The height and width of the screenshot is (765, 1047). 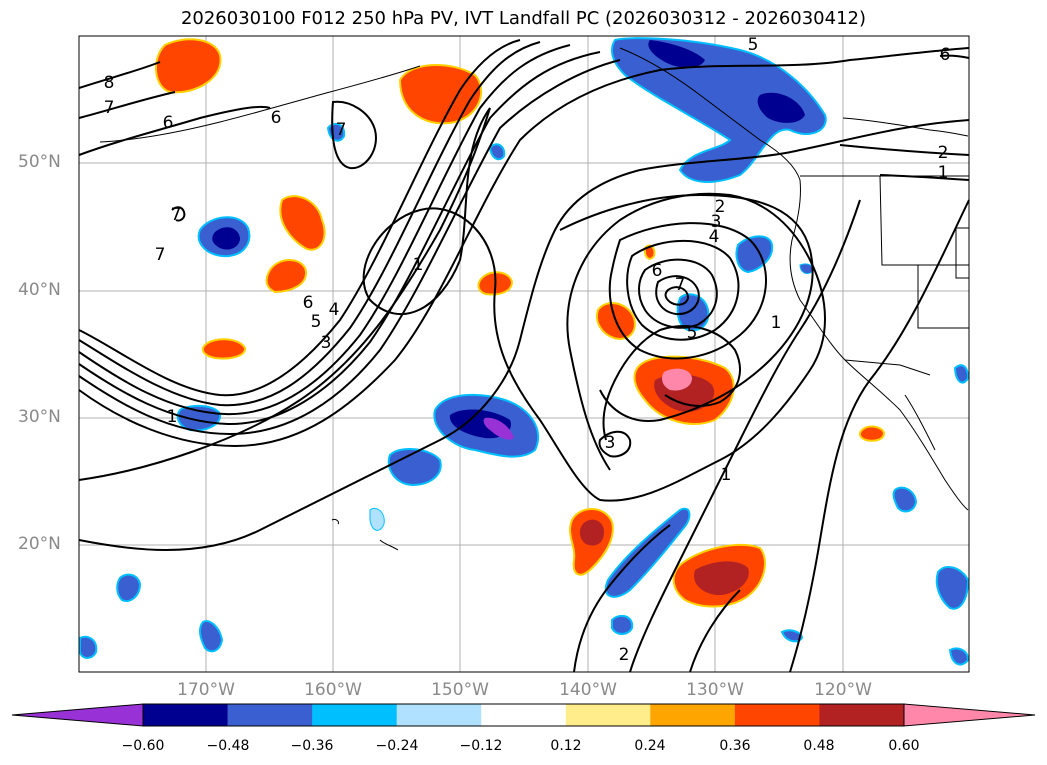 I want to click on lon-label: 140°W, so click(x=588, y=690).